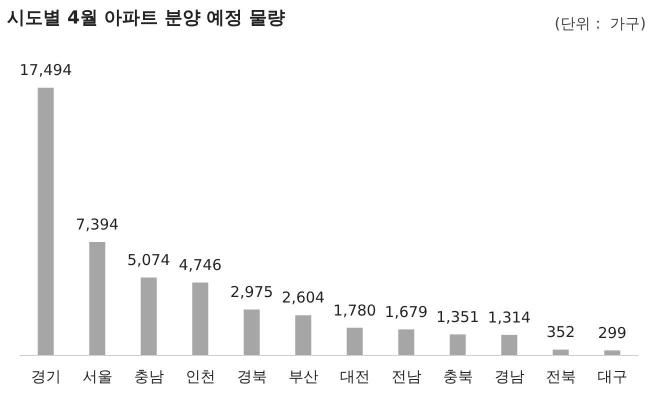 This screenshot has width=658, height=401. Describe the element at coordinates (354, 310) in the screenshot. I see `data-label: 1,780` at that location.